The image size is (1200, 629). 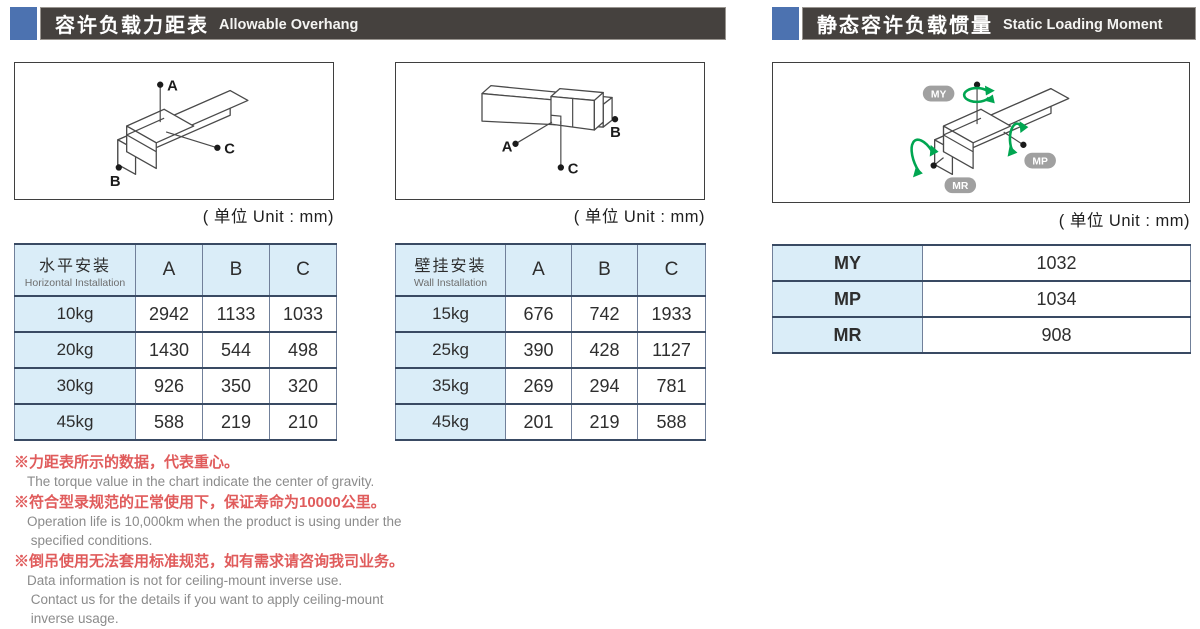 I want to click on header-bar: 容许负载力距表 Allowable Overhang, so click(x=383, y=23).